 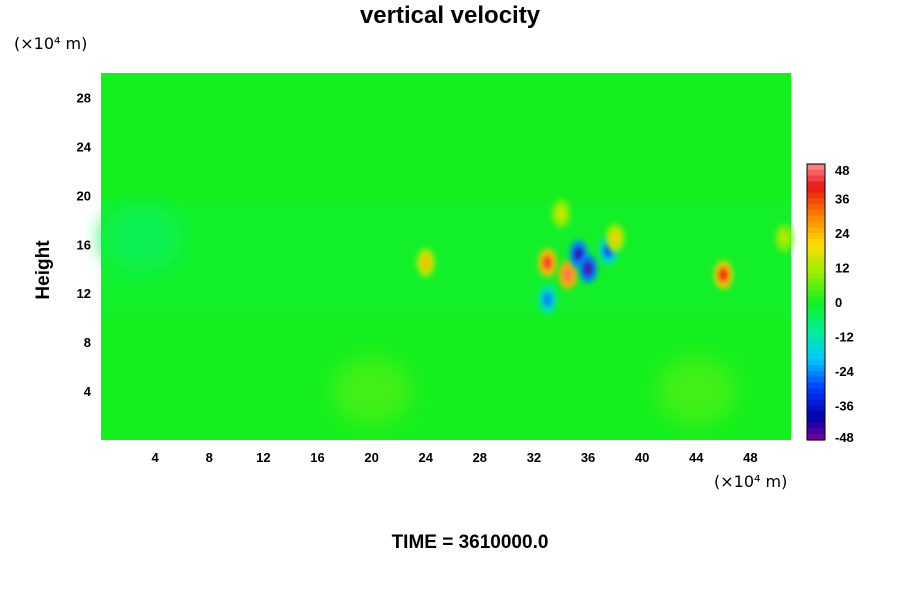 I want to click on y-axis-ticks: 4 8 12 16 20 24 28, so click(x=84, y=244).